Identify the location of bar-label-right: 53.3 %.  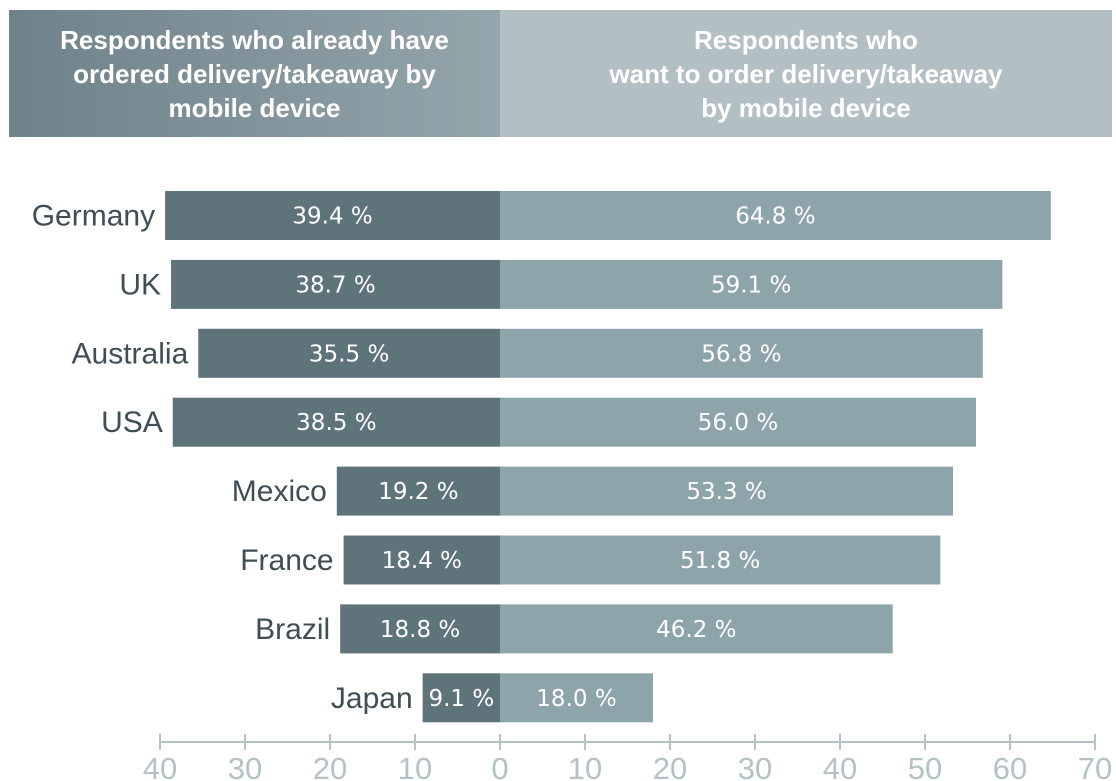
(726, 492).